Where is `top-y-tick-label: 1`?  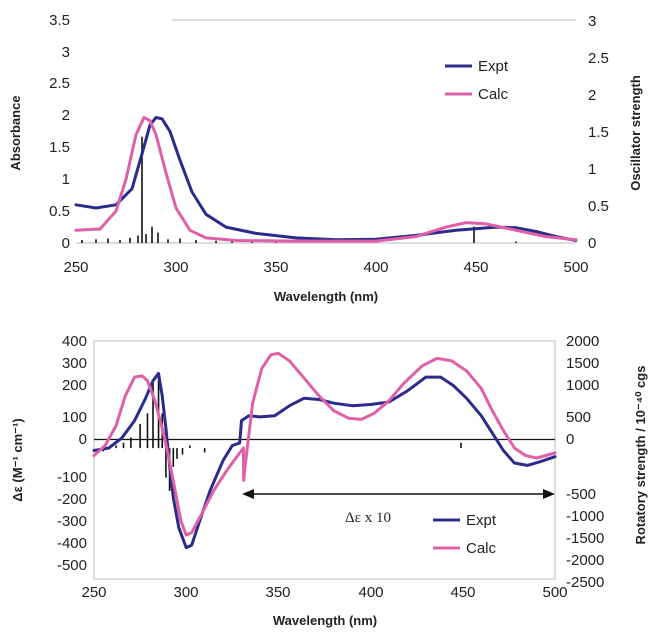 top-y-tick-label: 1 is located at coordinates (66, 179).